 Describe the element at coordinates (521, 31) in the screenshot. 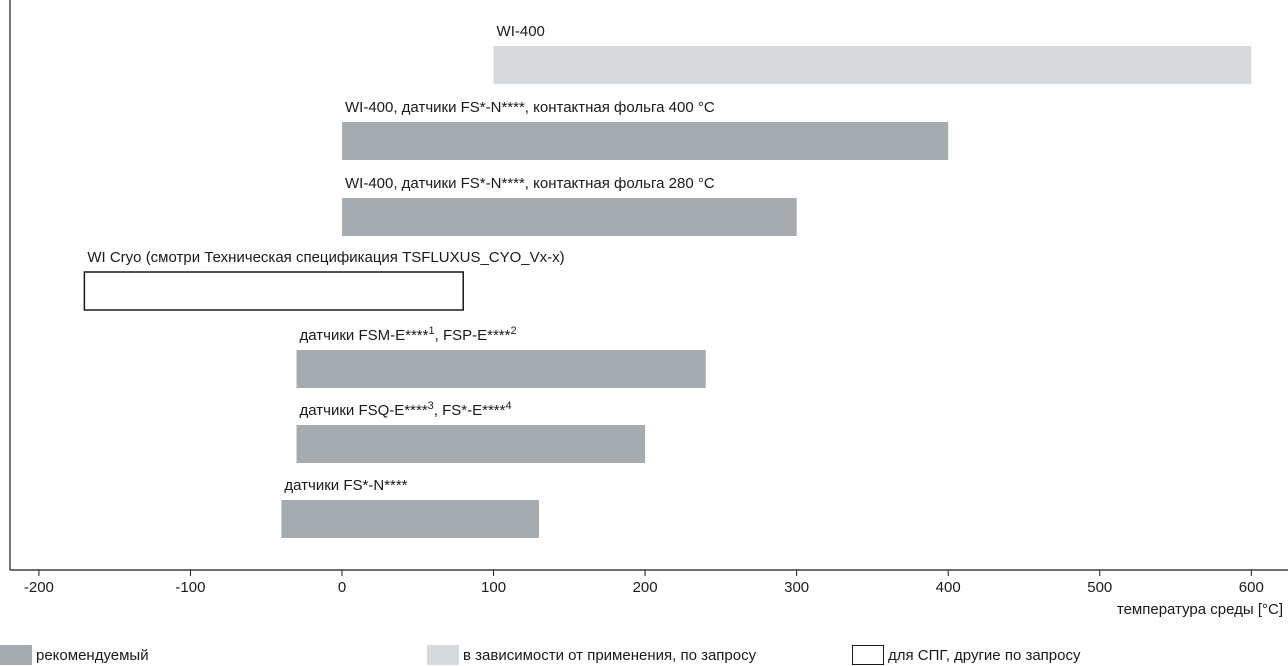

I see `bar-label: WI-400` at that location.